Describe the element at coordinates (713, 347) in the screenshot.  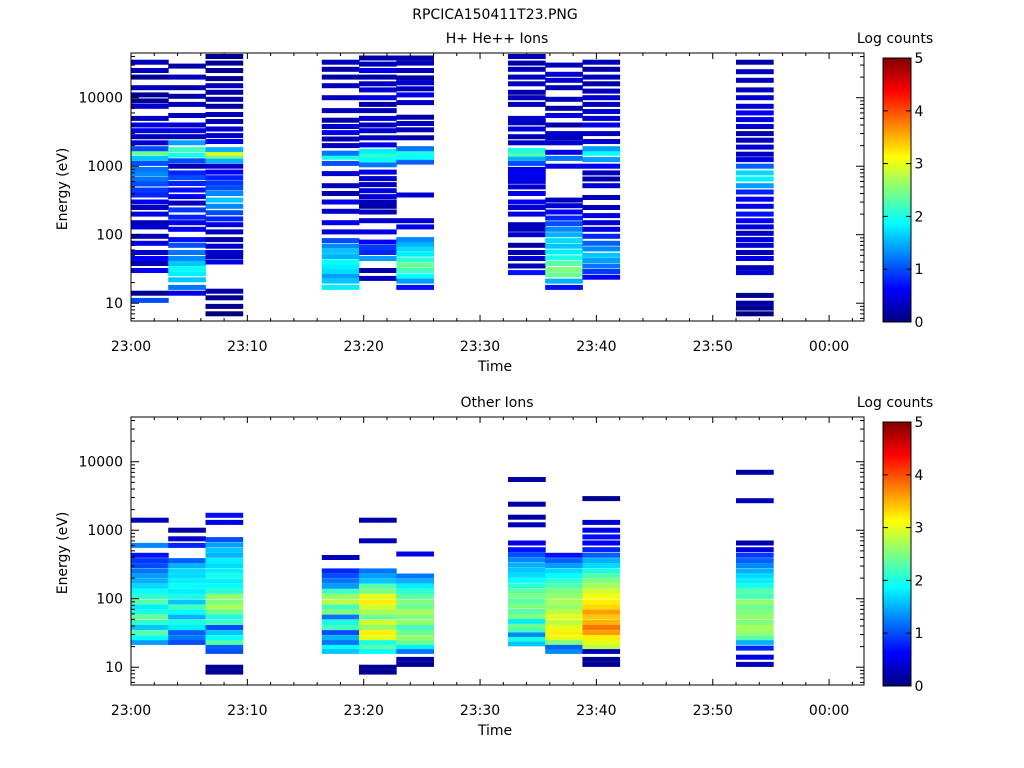
I see `x-tick-label: 23:50` at that location.